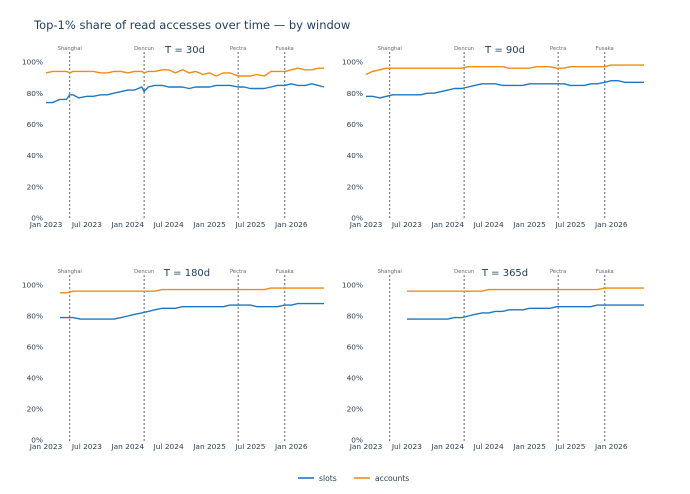 The image size is (690, 494). What do you see at coordinates (184, 50) in the screenshot?
I see `panel-title: T = 30d` at bounding box center [184, 50].